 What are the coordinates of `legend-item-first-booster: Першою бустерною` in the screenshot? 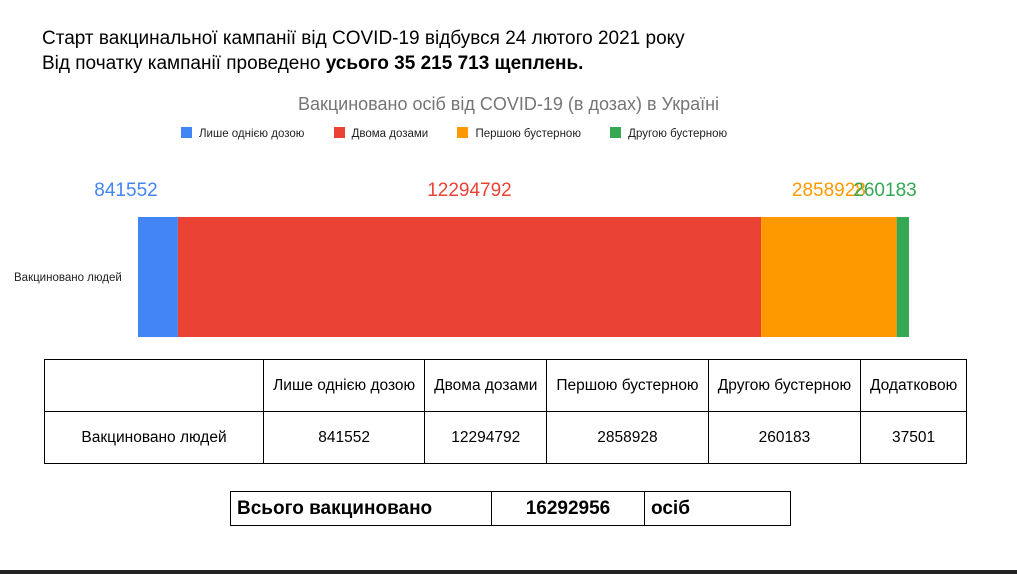 It's located at (519, 133).